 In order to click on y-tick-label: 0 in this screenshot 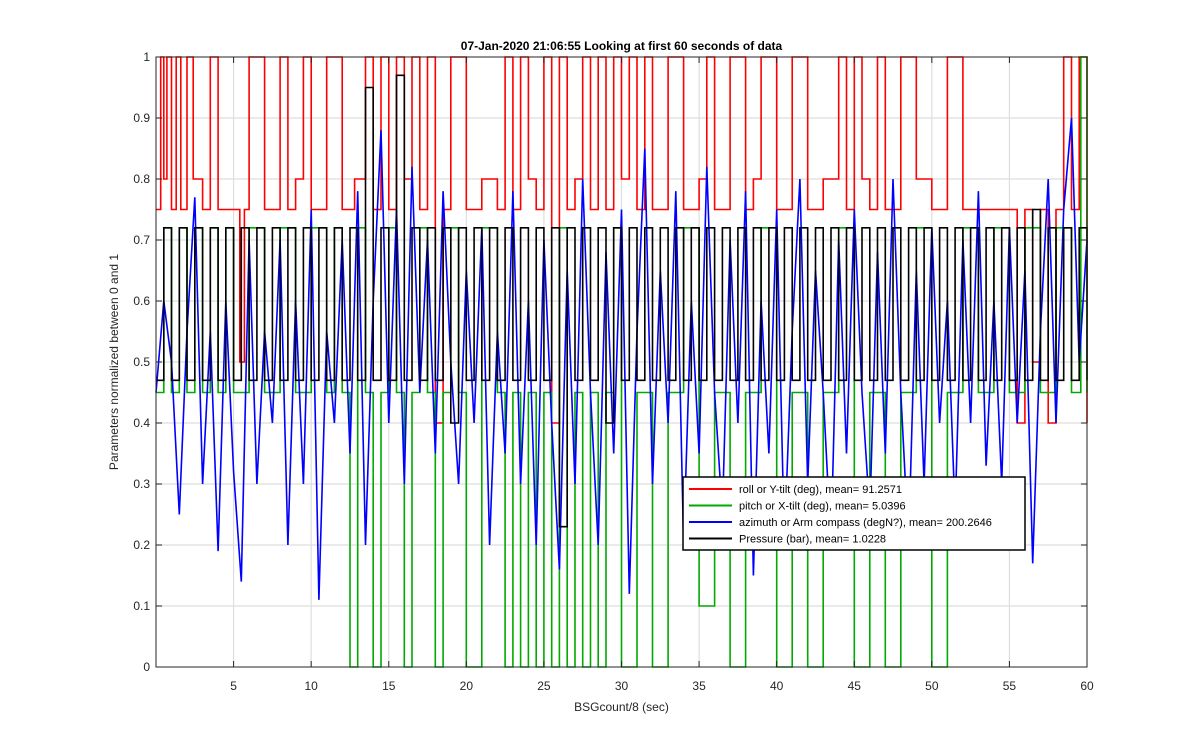, I will do `click(146, 667)`.